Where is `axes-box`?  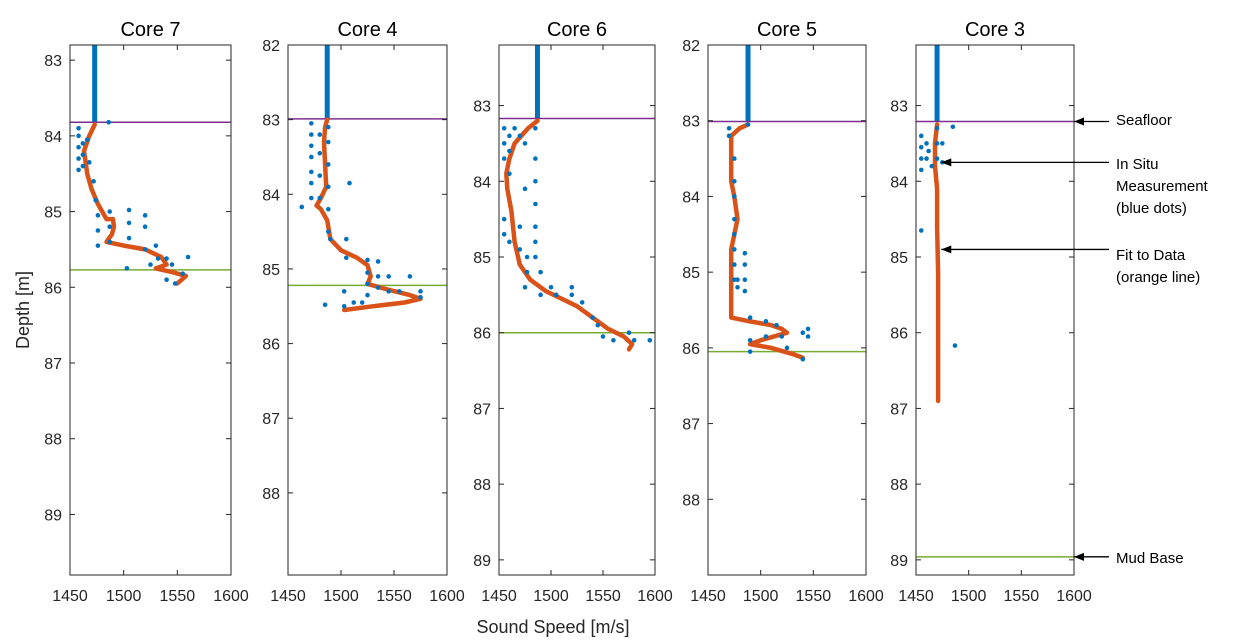 axes-box is located at coordinates (150, 310).